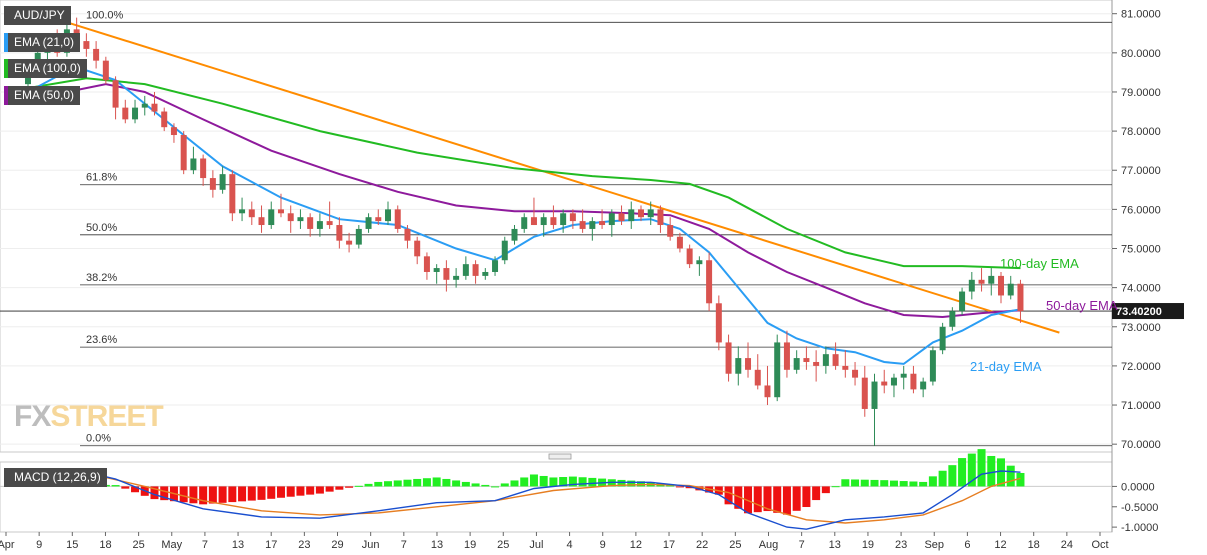  Describe the element at coordinates (560, 456) in the screenshot. I see `panel-splitter` at that location.